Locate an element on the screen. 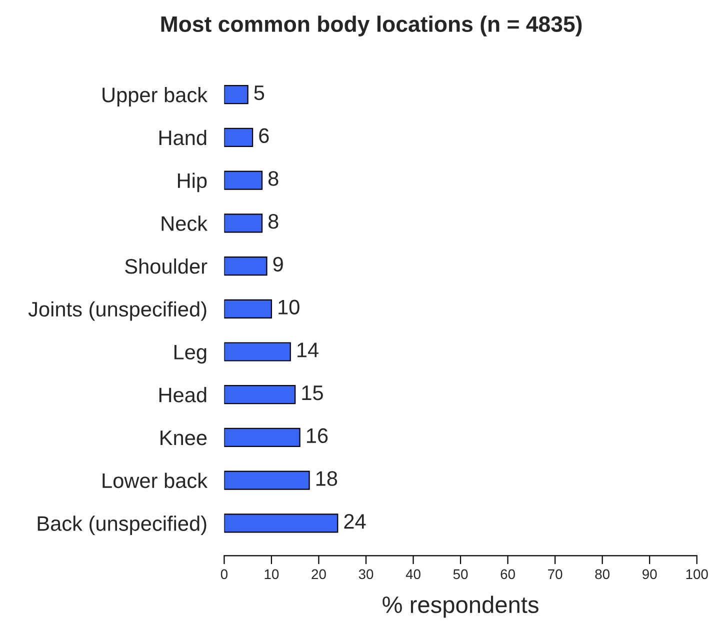 Image resolution: width=714 pixels, height=626 pixels. y-tick-label: Joints (unspecified) is located at coordinates (117, 311).